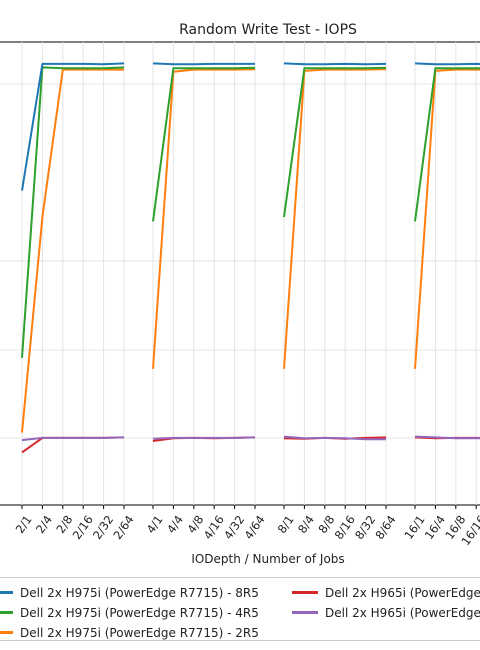  What do you see at coordinates (123, 527) in the screenshot?
I see `x-tick-label: 2/64` at bounding box center [123, 527].